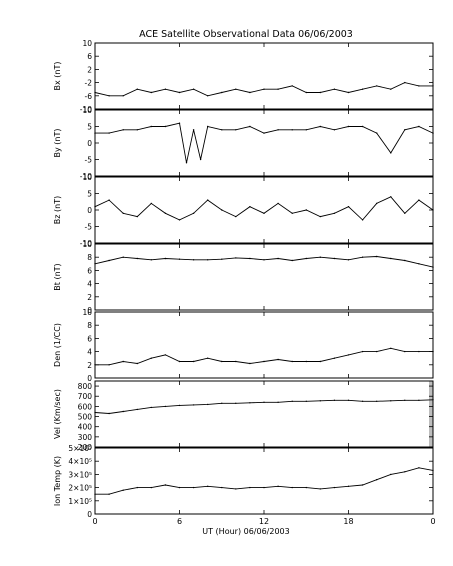 The width and height of the screenshot is (453, 566). Describe the element at coordinates (85, 447) in the screenshot. I see `y-tick-label: 200` at that location.